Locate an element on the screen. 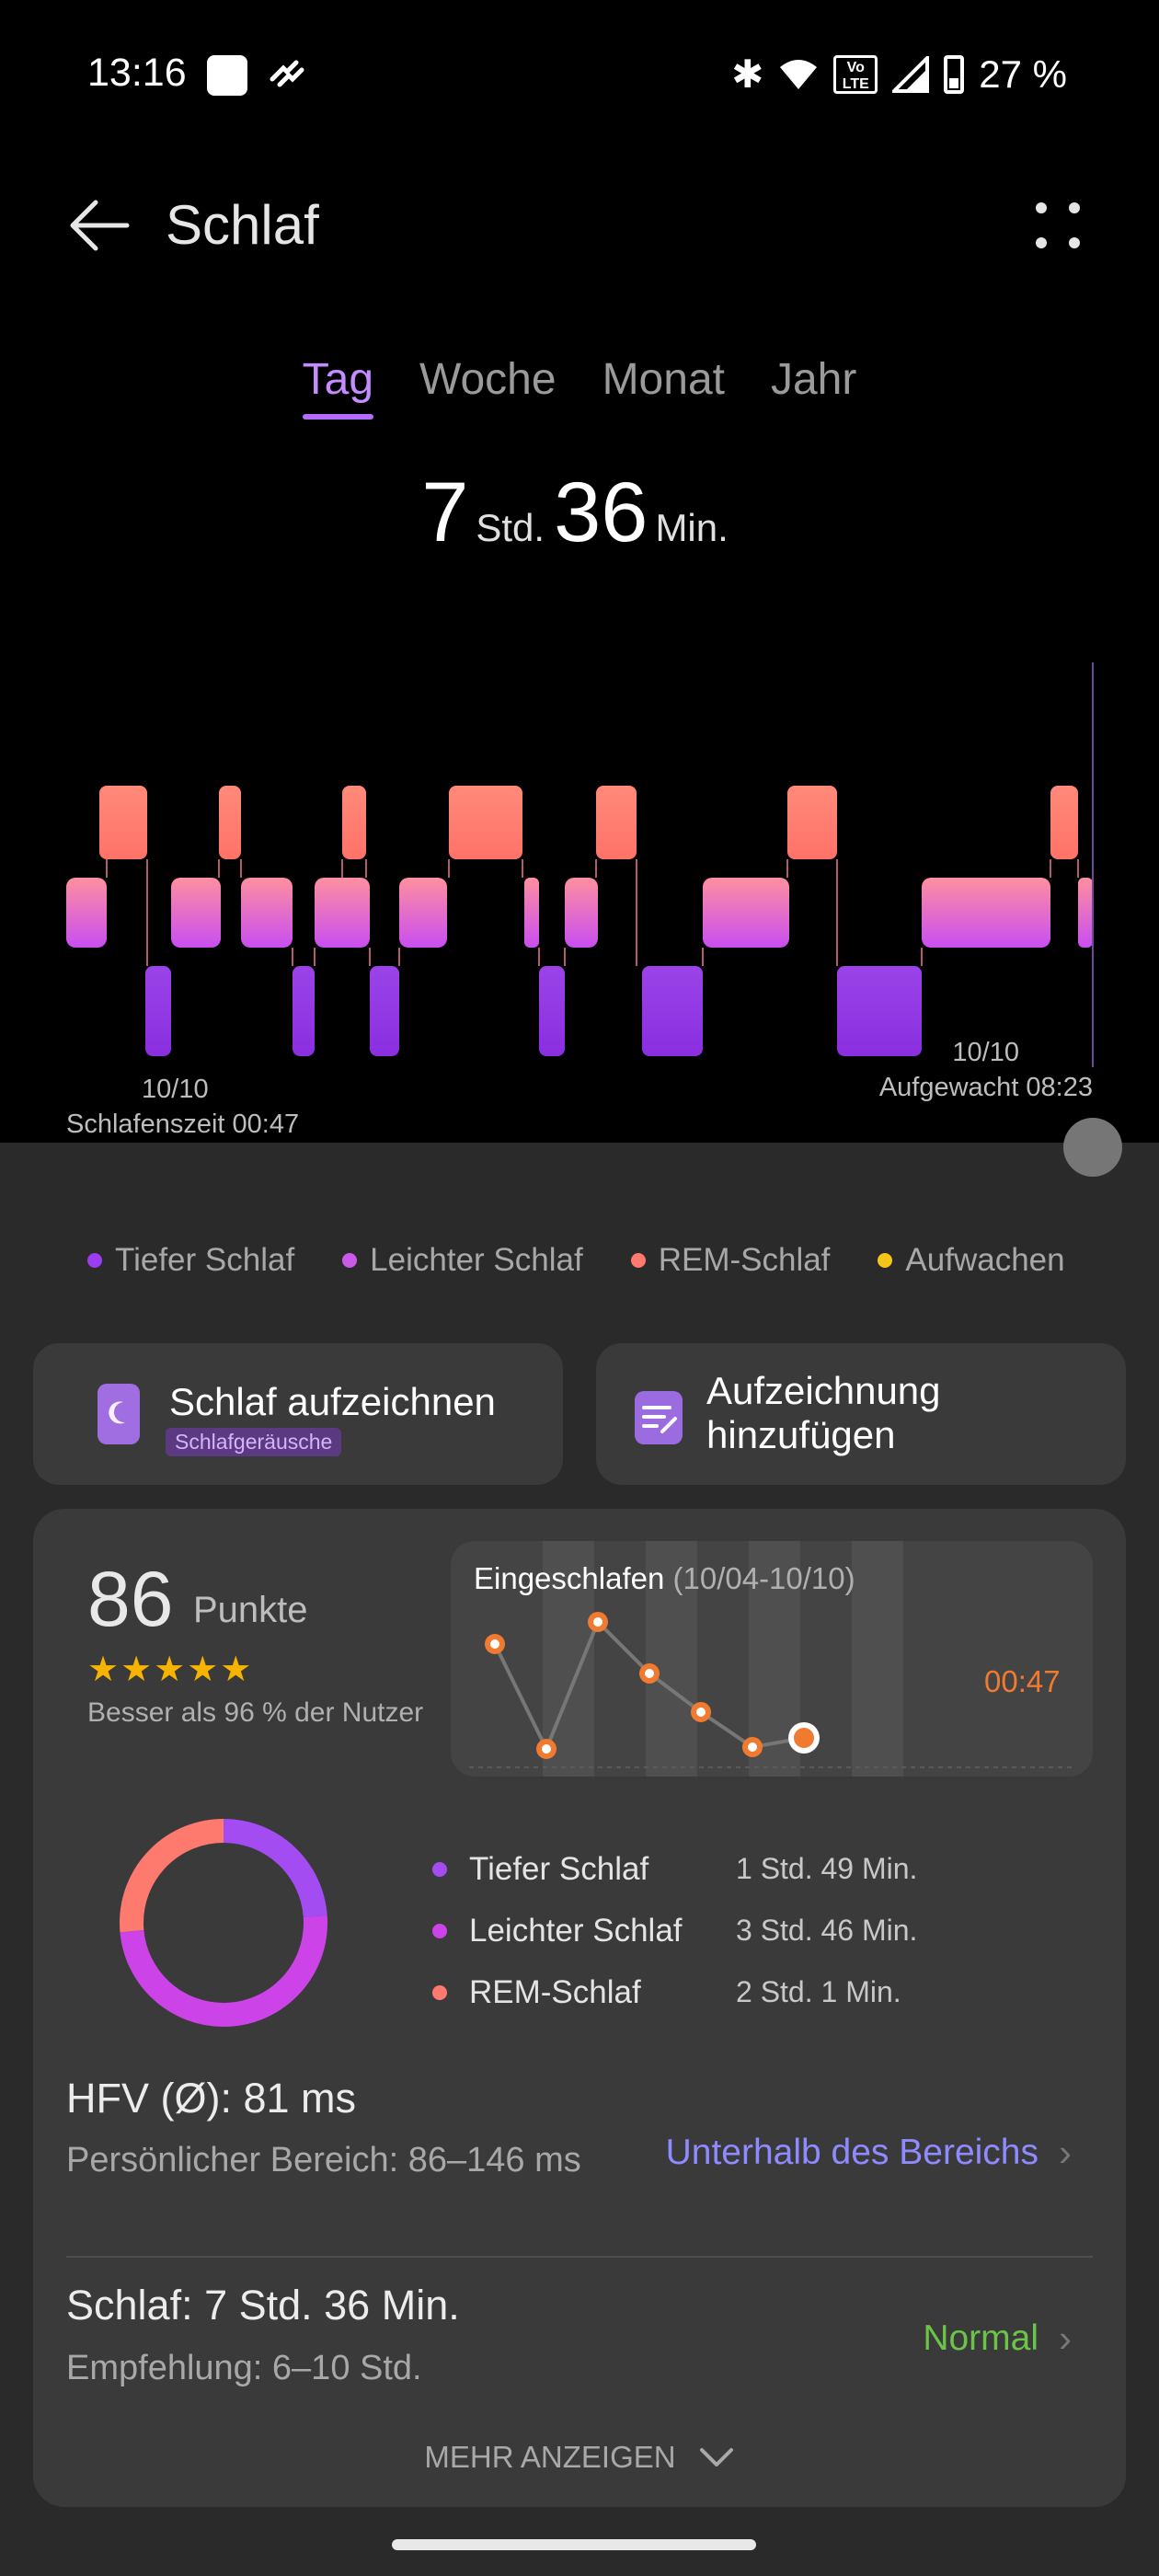 Image resolution: width=1159 pixels, height=2576 pixels. stage-row-deep: Tiefer Schlaf 1 Std. 49 Min. is located at coordinates (735, 1869).